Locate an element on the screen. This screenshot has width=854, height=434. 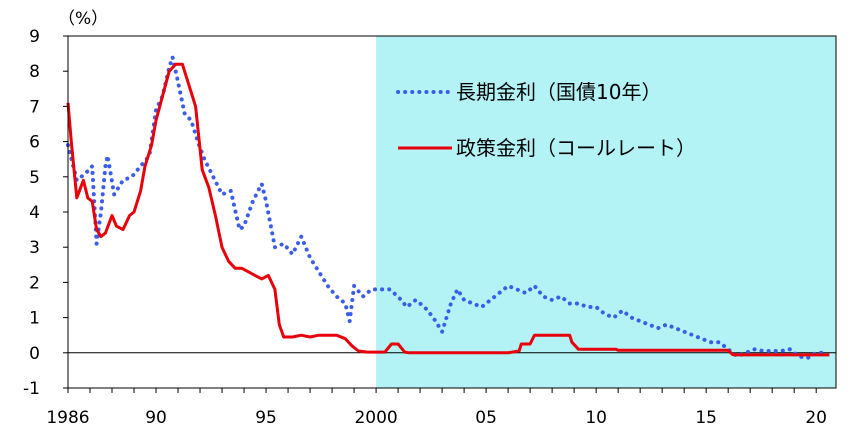
y-tick-label: -1 is located at coordinates (31, 389).